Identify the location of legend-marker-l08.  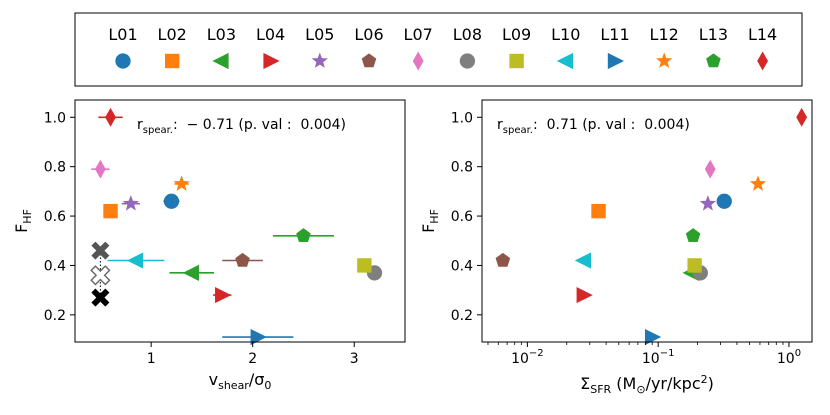
(467, 61).